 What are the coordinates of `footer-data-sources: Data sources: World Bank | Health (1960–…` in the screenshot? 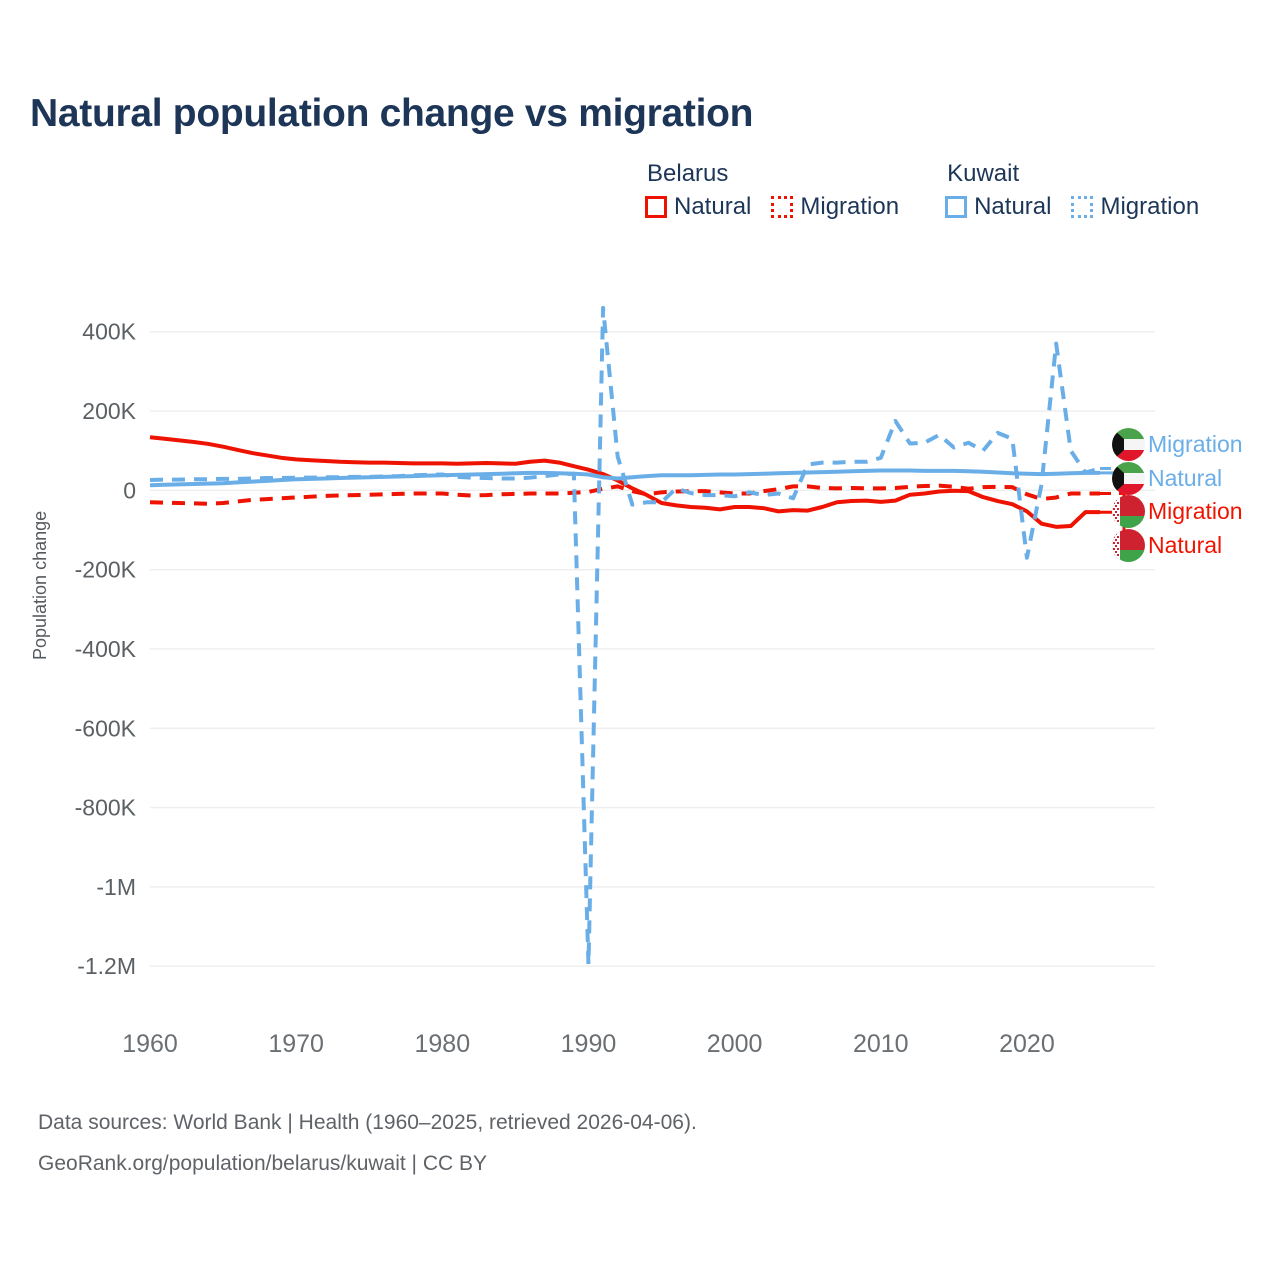 It's located at (367, 1122).